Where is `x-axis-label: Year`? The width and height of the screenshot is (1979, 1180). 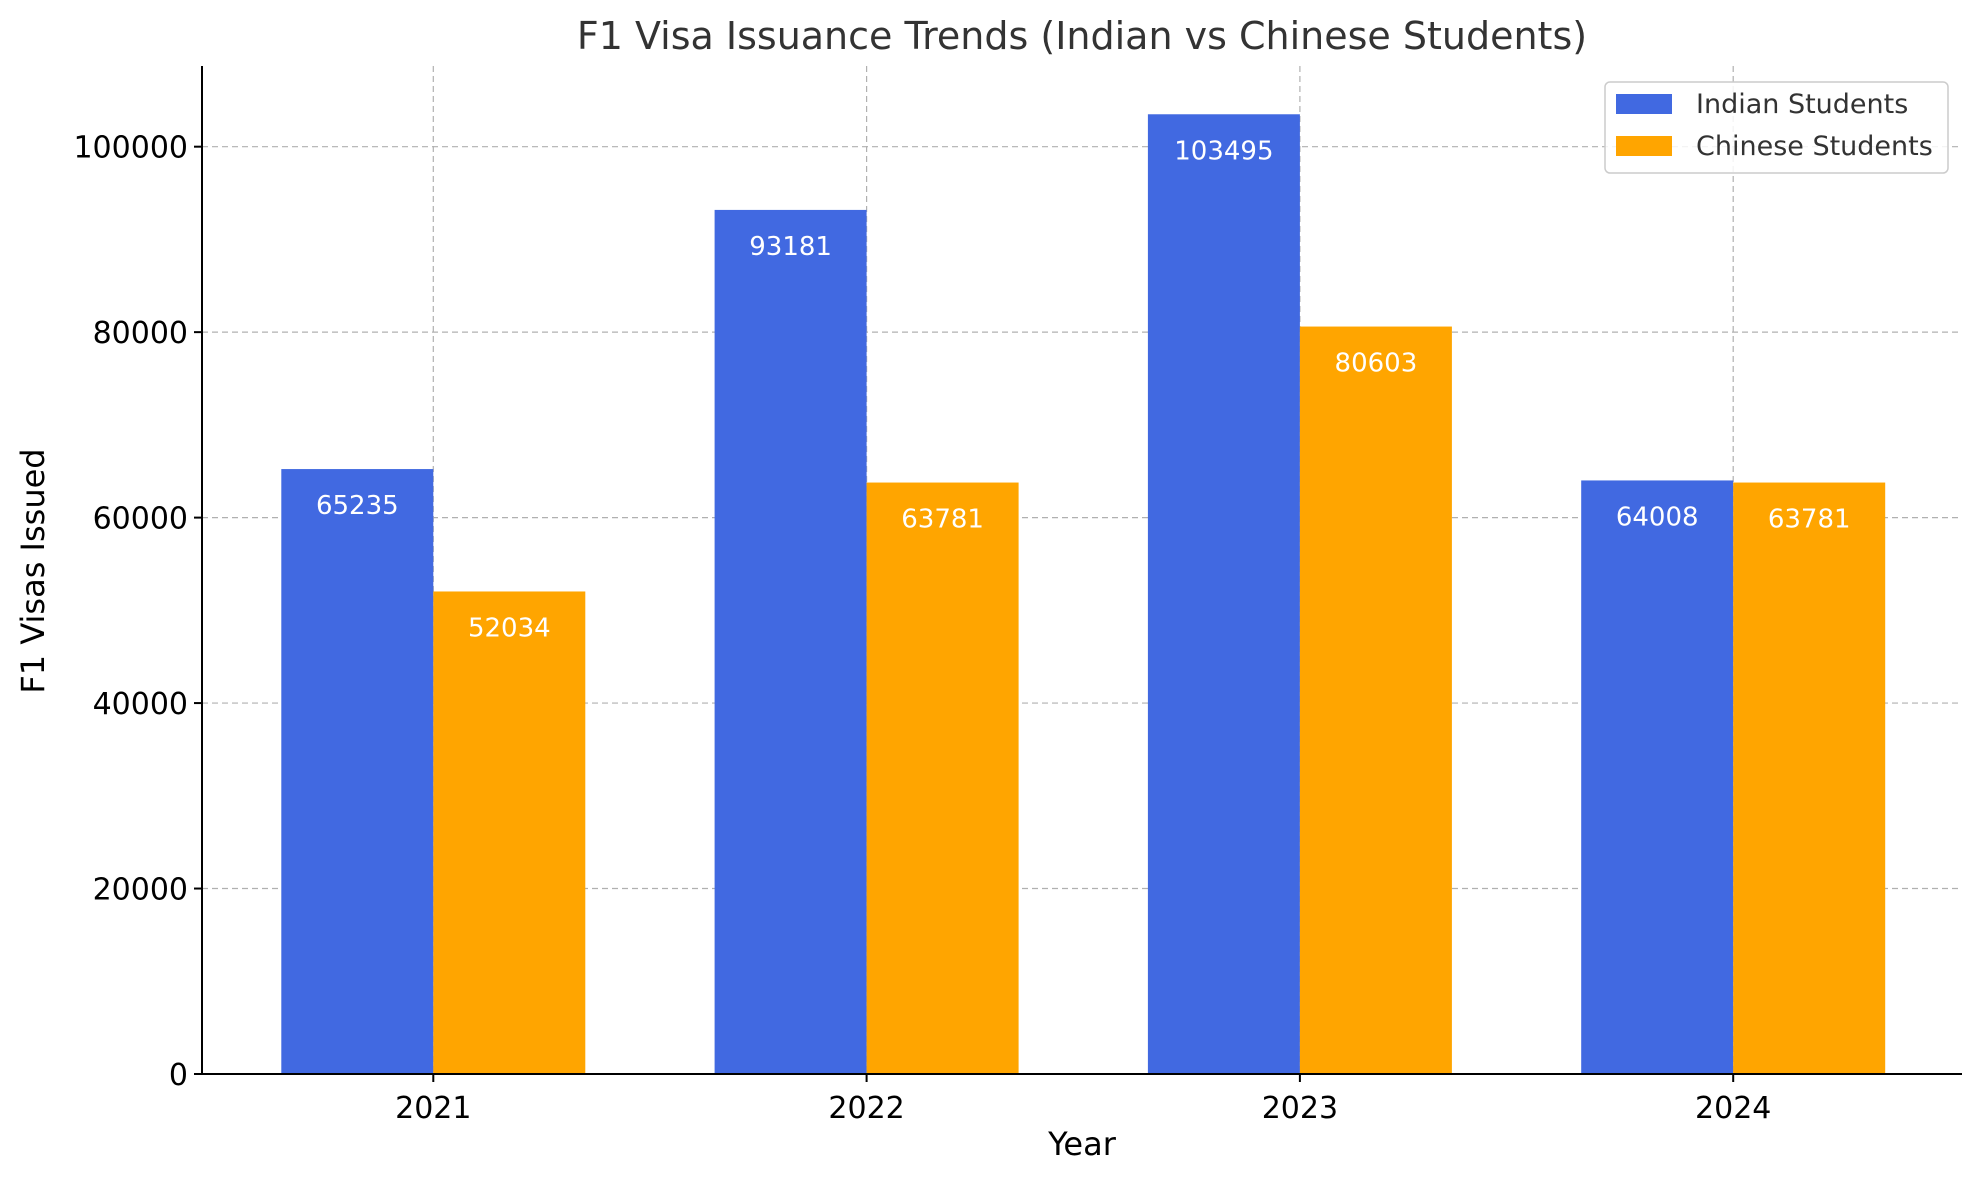
x-axis-label: Year is located at coordinates (1082, 1144).